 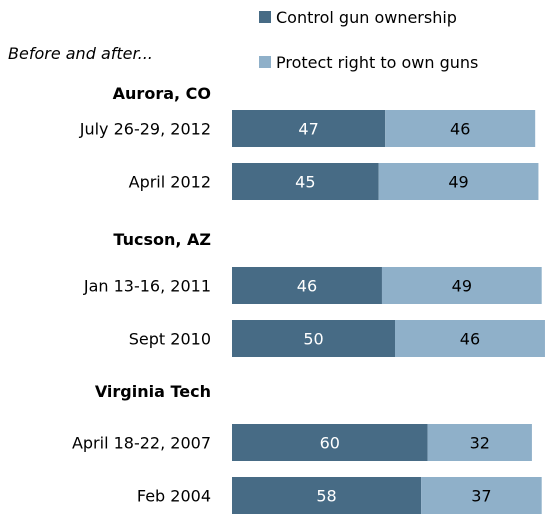 I want to click on row-label: Feb 2004, so click(x=174, y=496).